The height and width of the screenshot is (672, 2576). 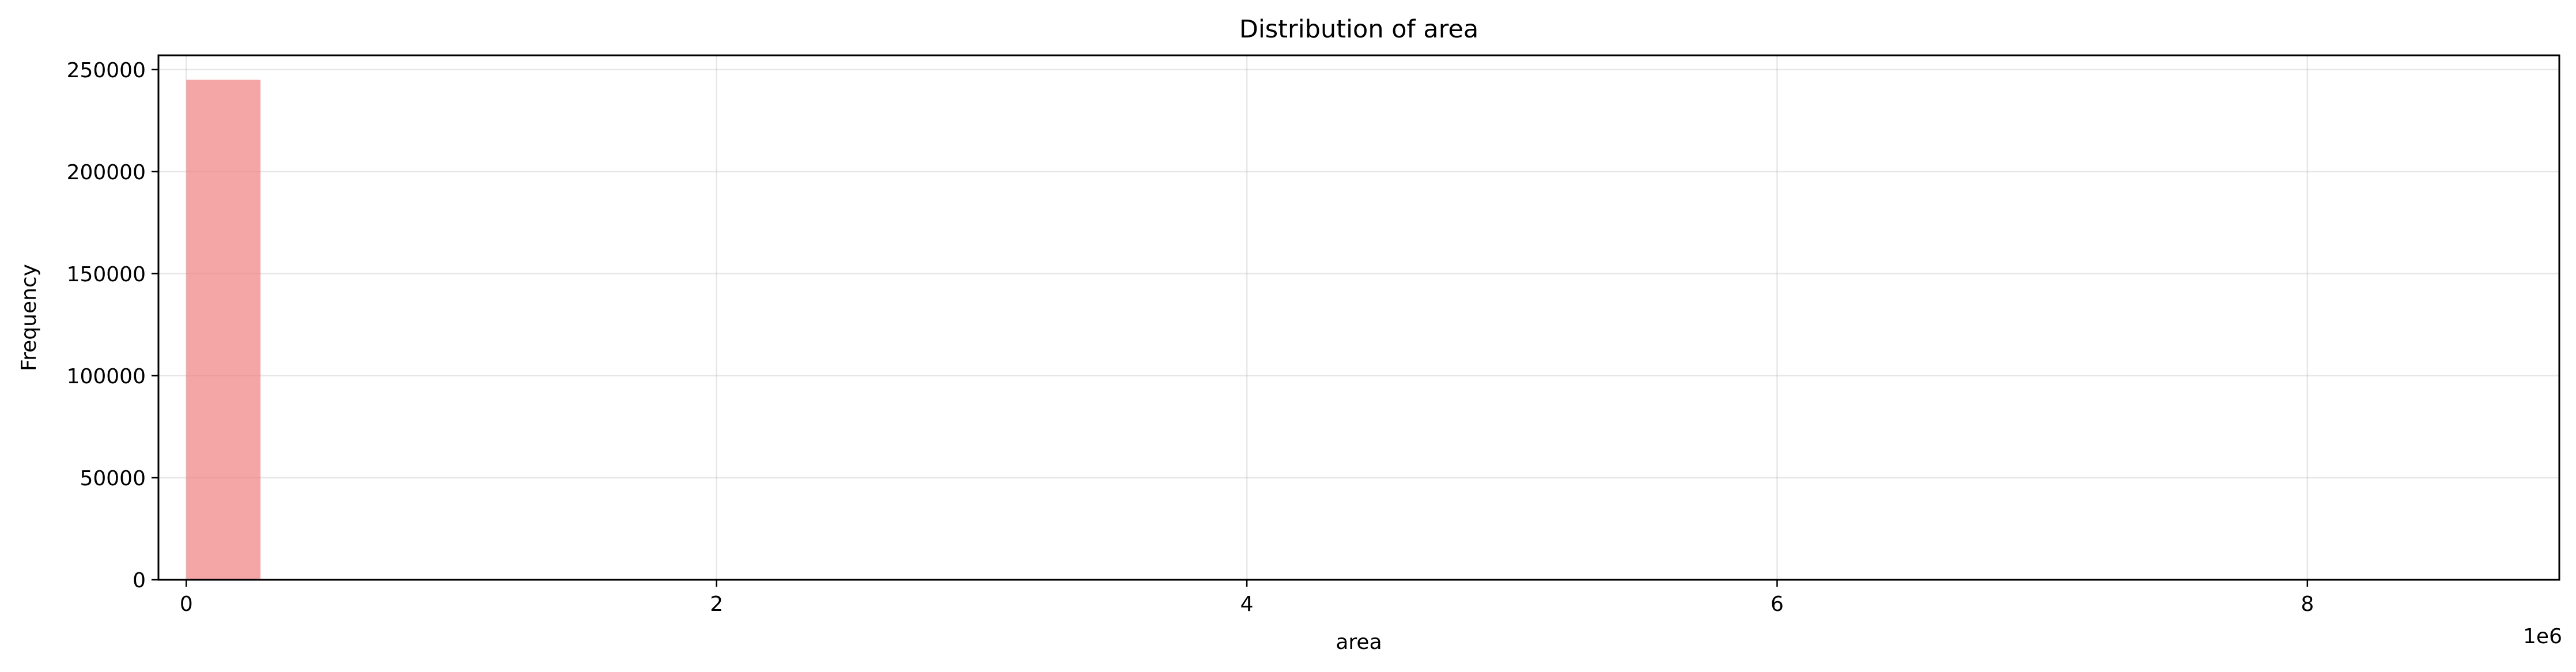 I want to click on x-axis-offset-label: 1e6, so click(x=2542, y=637).